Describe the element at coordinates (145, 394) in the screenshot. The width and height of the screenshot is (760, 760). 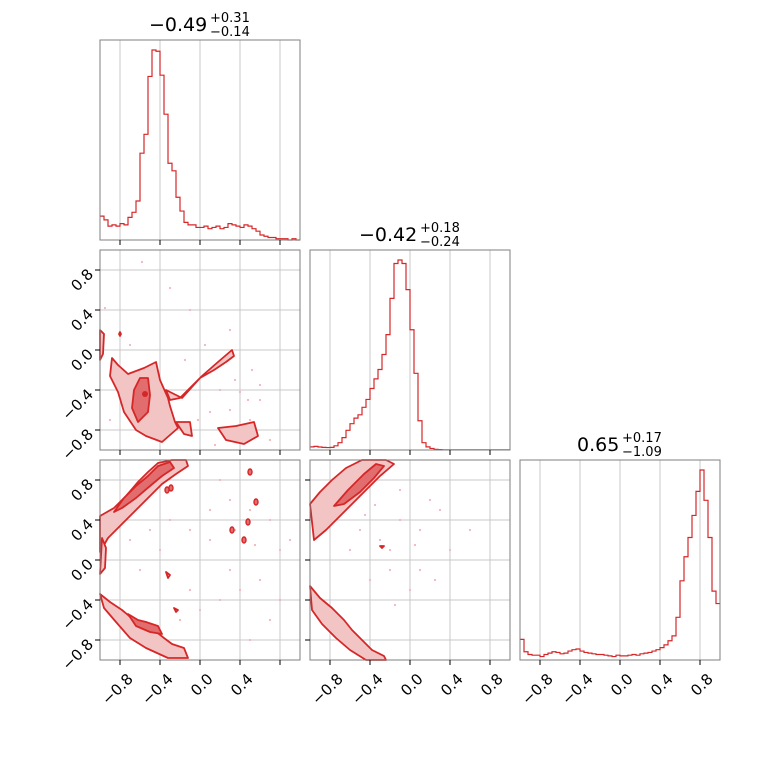
I see `density-peak-marker` at that location.